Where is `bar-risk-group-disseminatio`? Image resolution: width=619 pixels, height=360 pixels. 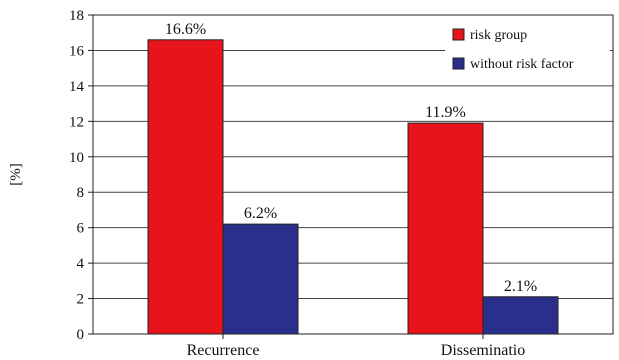
bar-risk-group-disseminatio is located at coordinates (445, 228).